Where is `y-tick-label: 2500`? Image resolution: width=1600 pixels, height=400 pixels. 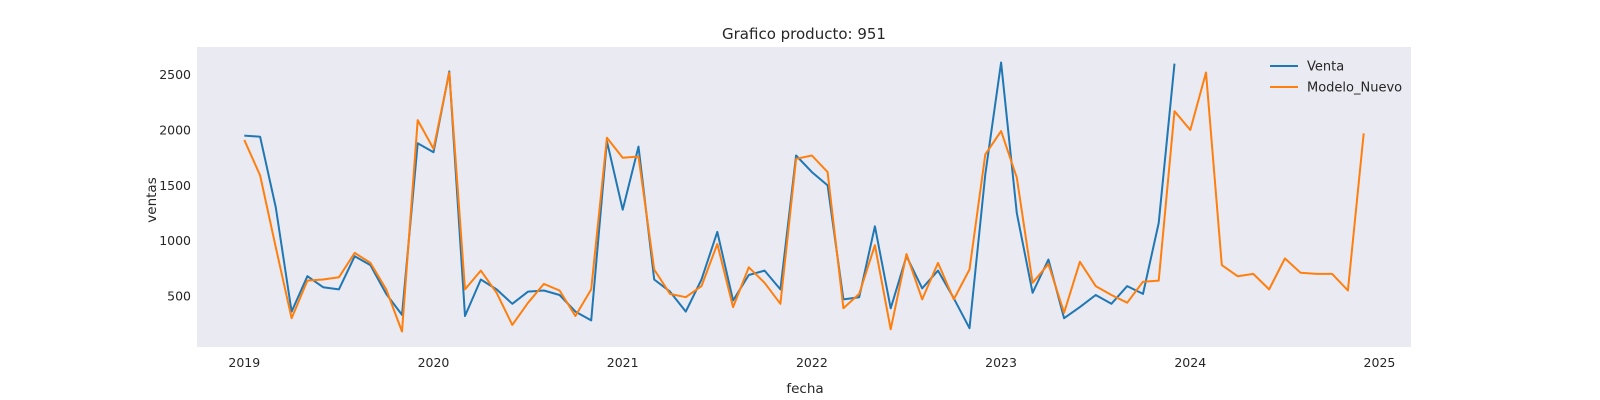 y-tick-label: 2500 is located at coordinates (175, 74).